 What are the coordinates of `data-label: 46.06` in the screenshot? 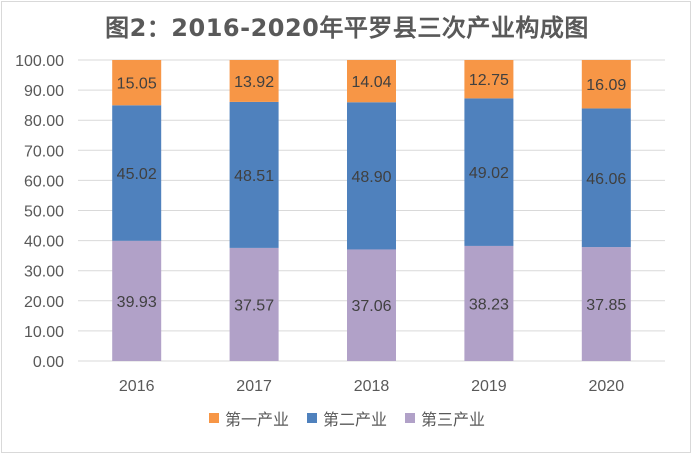 It's located at (606, 179).